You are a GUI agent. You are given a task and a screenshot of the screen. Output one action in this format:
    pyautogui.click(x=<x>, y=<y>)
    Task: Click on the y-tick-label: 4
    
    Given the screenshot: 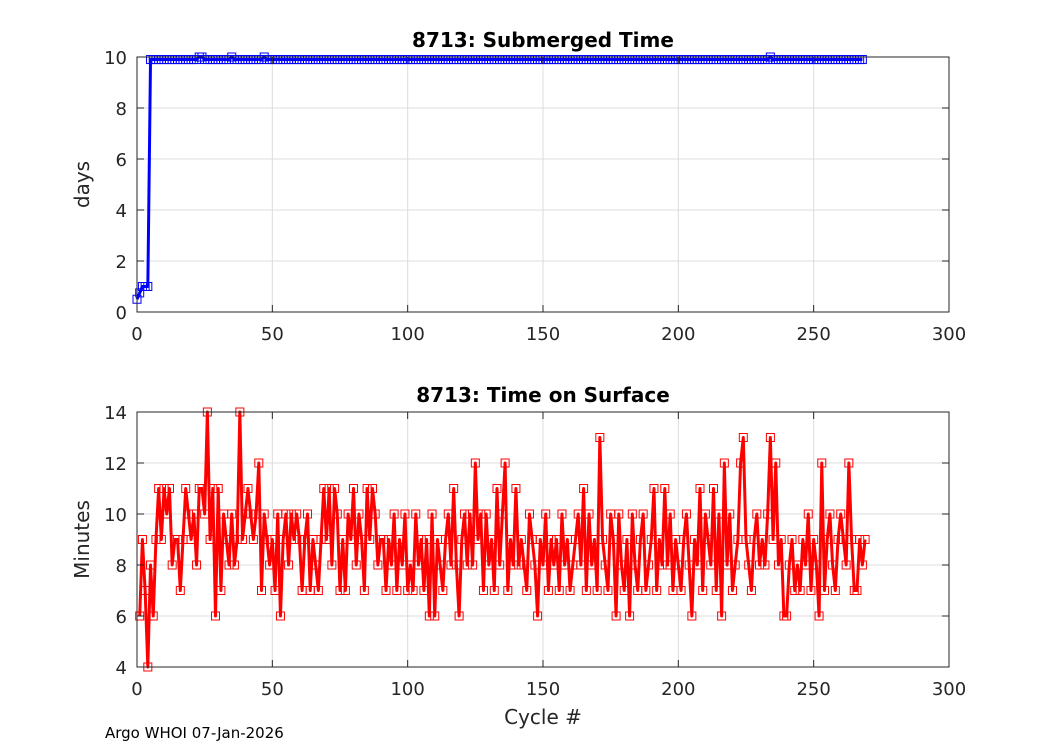 What is the action you would take?
    pyautogui.click(x=121, y=211)
    